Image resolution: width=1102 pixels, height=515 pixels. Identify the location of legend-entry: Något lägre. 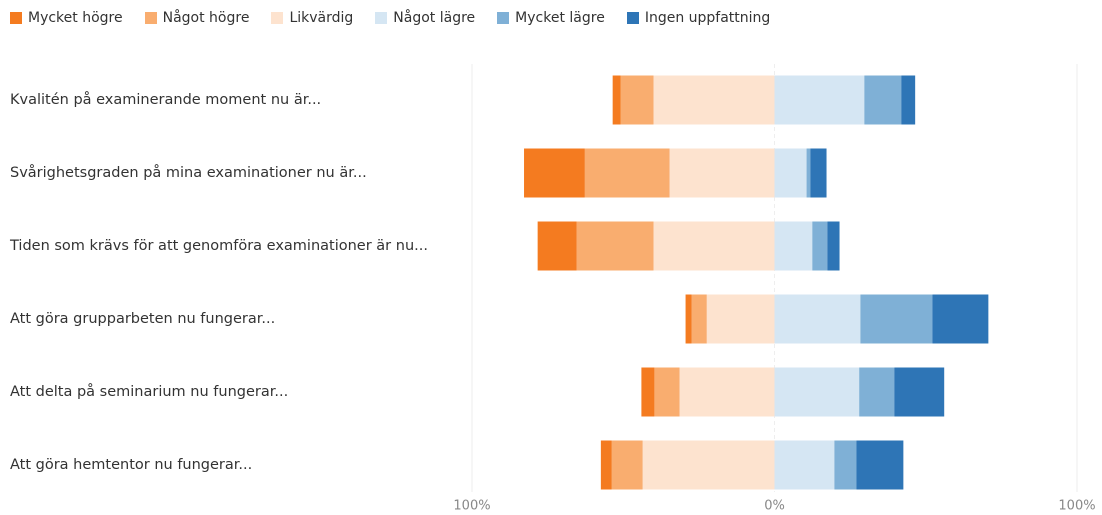
(425, 18).